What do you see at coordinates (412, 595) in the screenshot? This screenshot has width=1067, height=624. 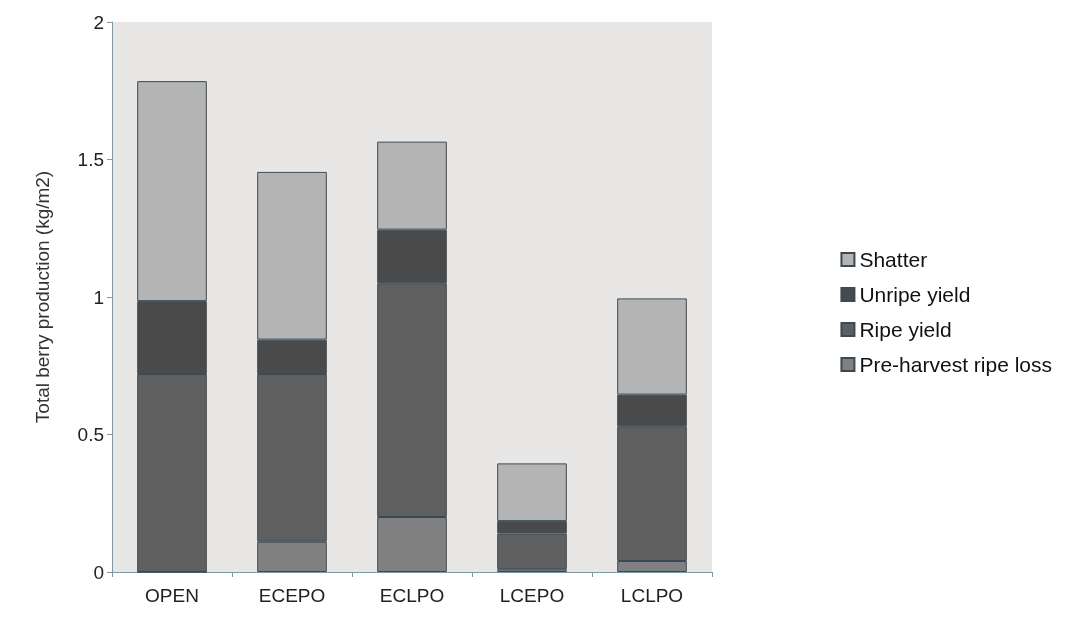 I see `x-tick-label: ECLPO` at bounding box center [412, 595].